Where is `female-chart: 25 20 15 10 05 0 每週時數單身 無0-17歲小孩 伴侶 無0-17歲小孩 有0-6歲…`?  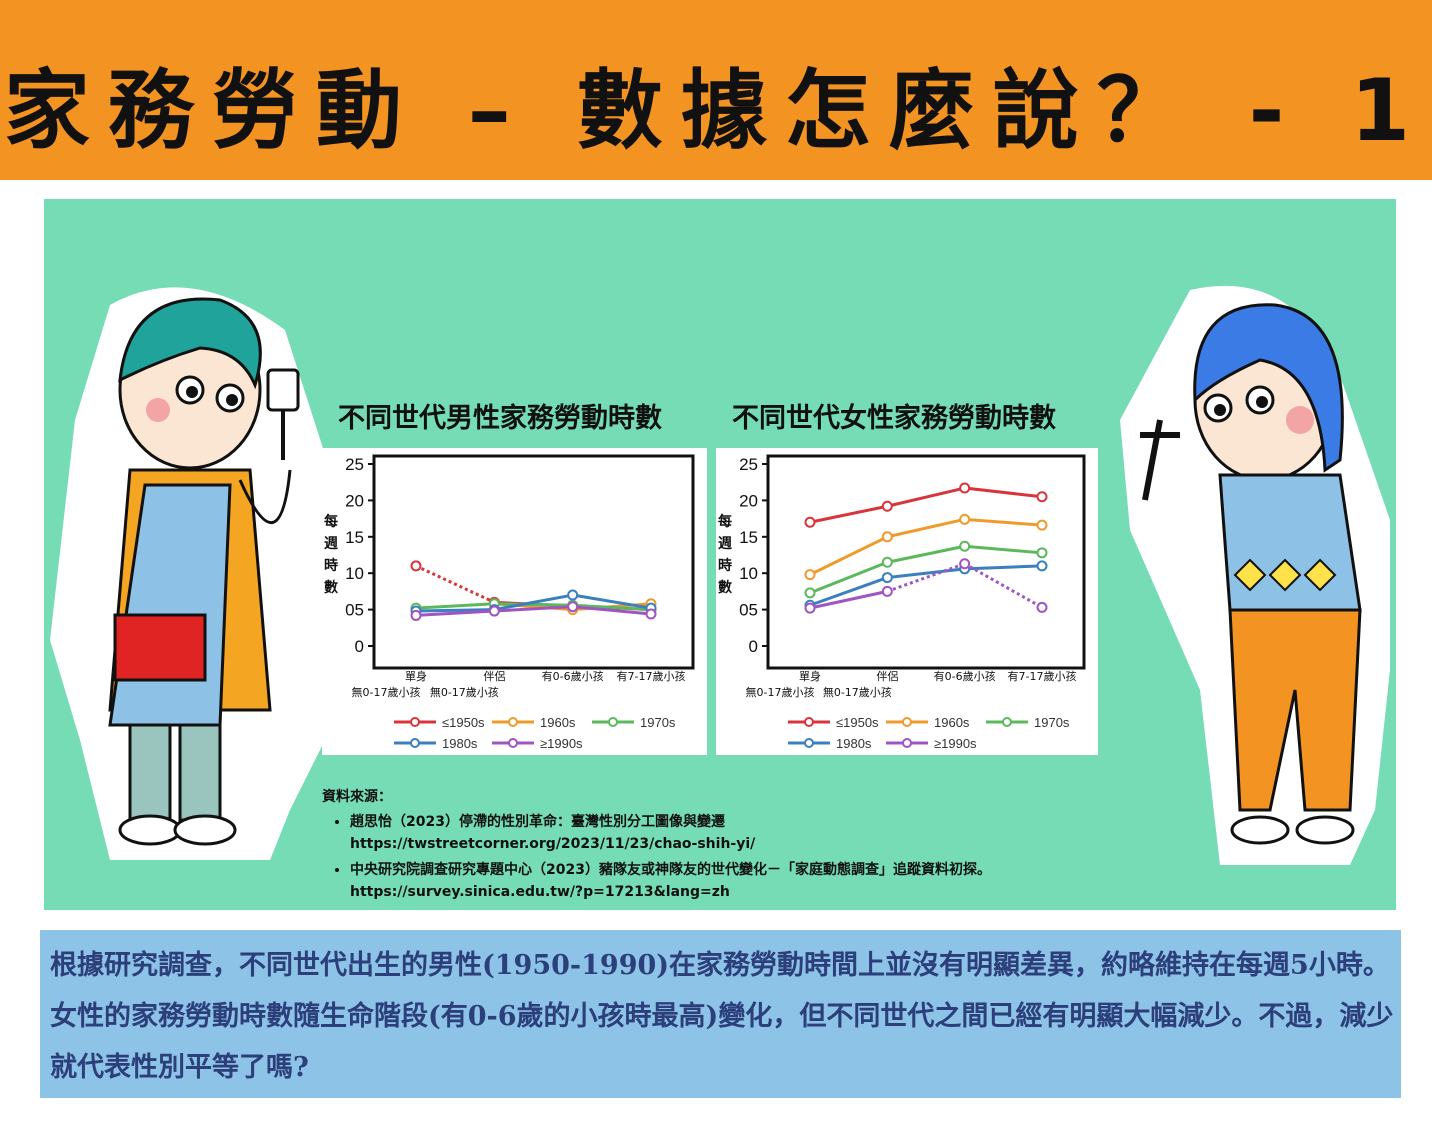
female-chart: 25 20 15 10 05 0 每週時數單身 無0-17歲小孩 伴侶 無0-17歲小孩 有0-6歲… is located at coordinates (907, 601).